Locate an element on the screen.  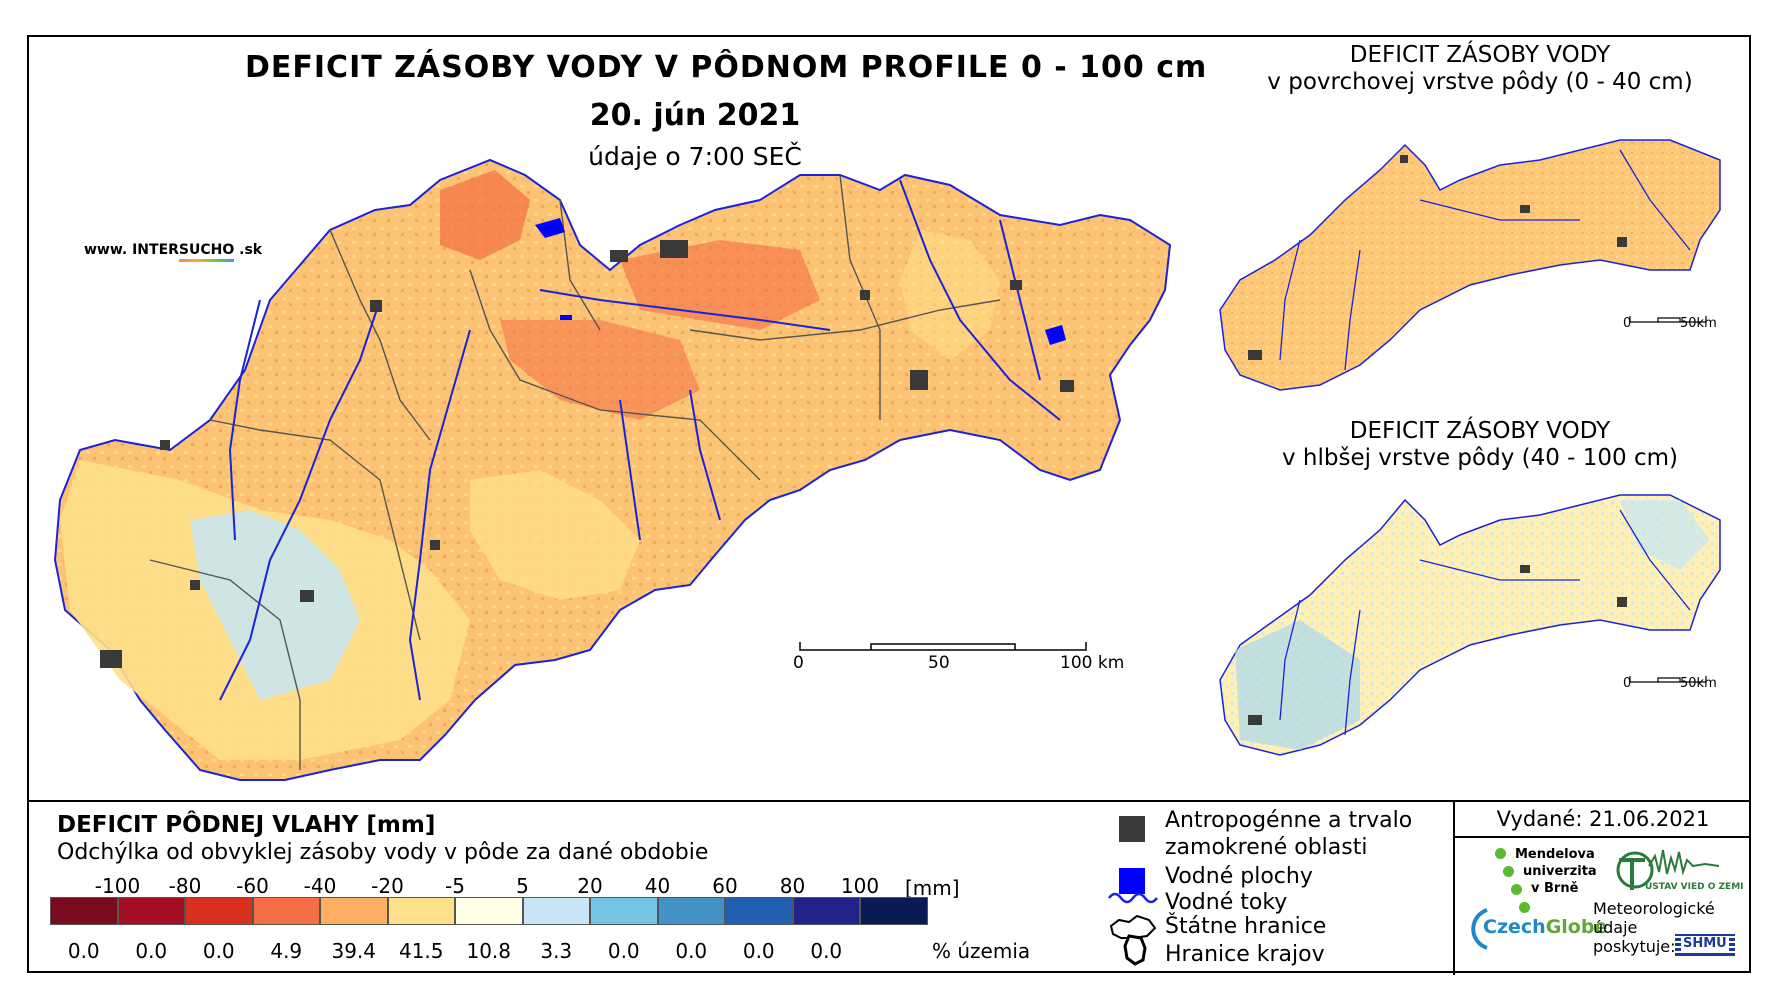
state-border-label: Štátne hranice is located at coordinates (1246, 926).